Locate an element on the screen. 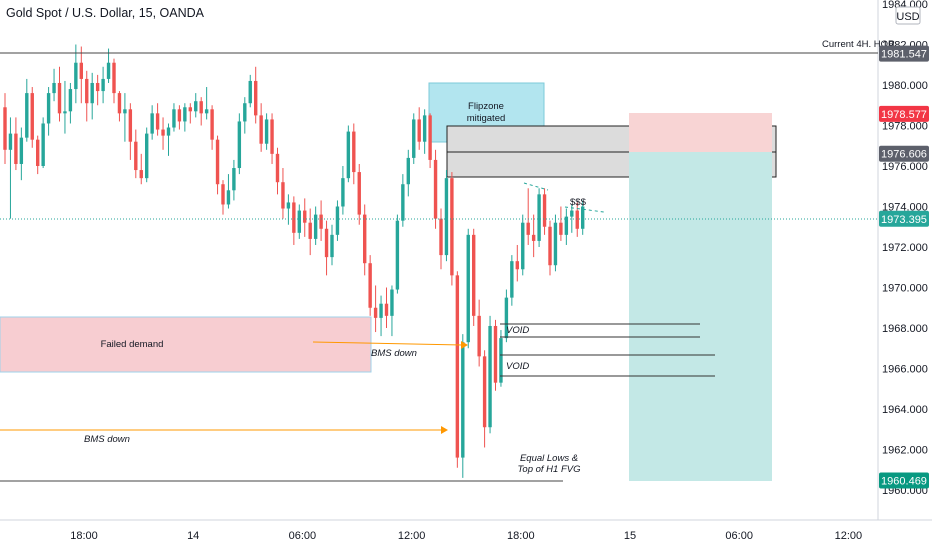 Image resolution: width=932 pixels, height=550 pixels. price-tag-label: 1973.395 is located at coordinates (904, 220).